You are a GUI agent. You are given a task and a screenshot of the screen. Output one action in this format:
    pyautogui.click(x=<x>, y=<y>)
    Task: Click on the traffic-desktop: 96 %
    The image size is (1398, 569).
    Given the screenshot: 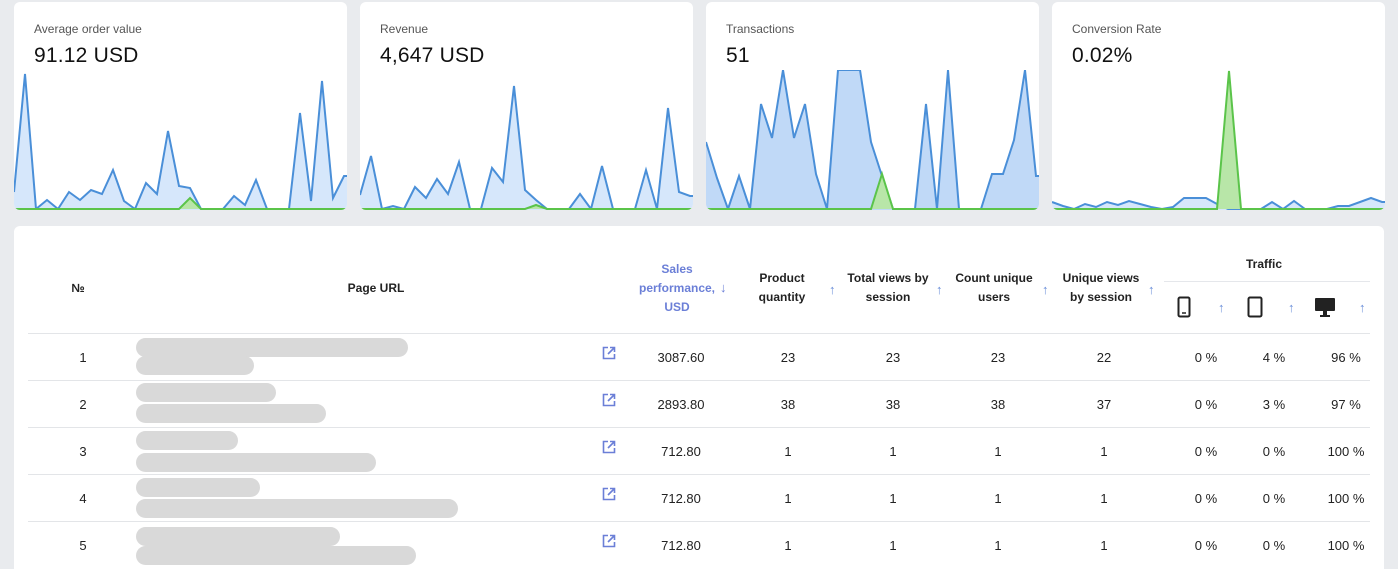 What is the action you would take?
    pyautogui.click(x=1346, y=357)
    